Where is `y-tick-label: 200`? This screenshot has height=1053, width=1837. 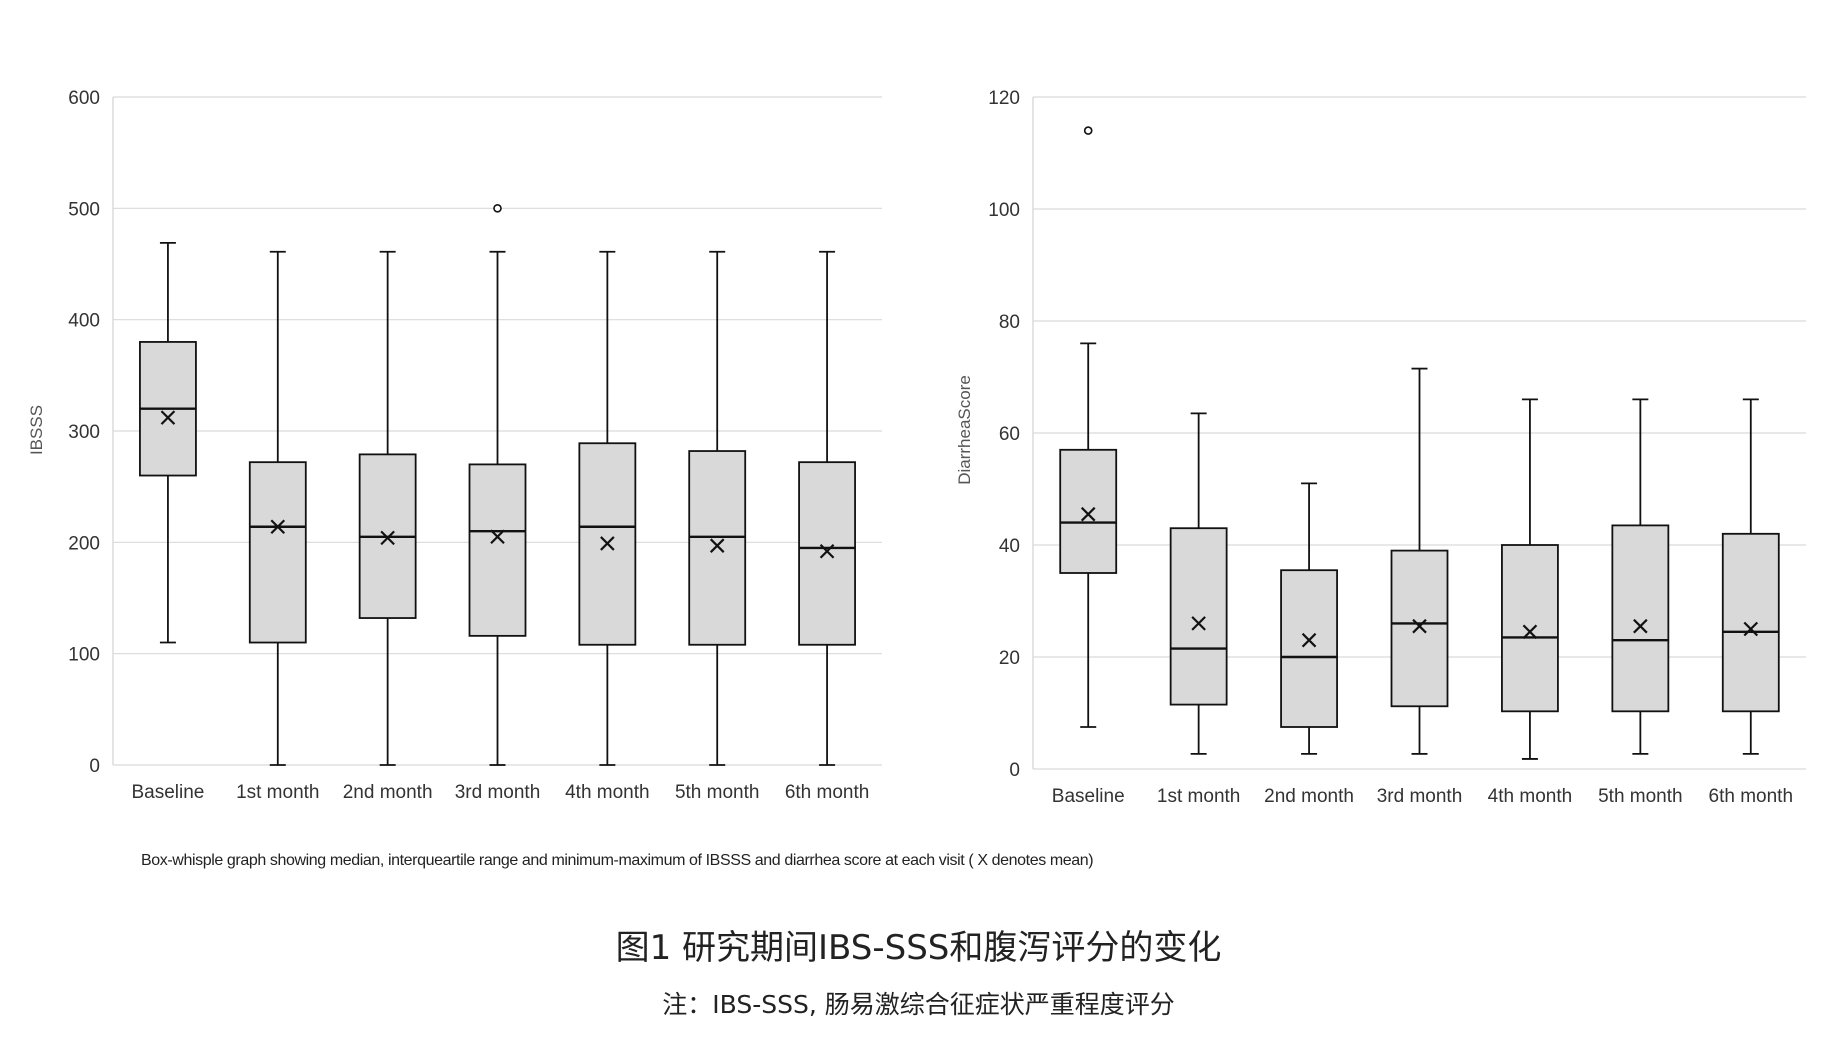 y-tick-label: 200 is located at coordinates (84, 543).